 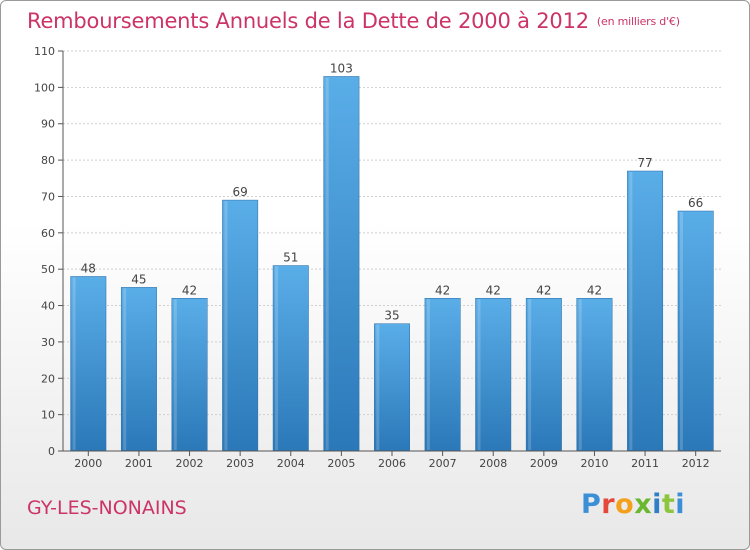 I want to click on x-tick-label-2009: 2009, so click(x=544, y=463).